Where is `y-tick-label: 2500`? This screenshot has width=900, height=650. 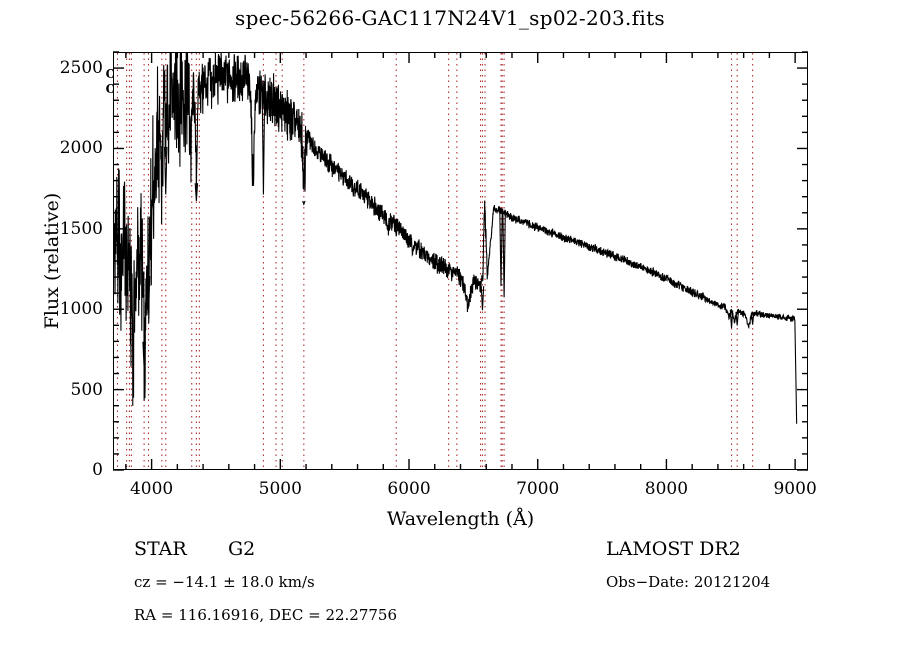
y-tick-label: 2500 is located at coordinates (81, 68).